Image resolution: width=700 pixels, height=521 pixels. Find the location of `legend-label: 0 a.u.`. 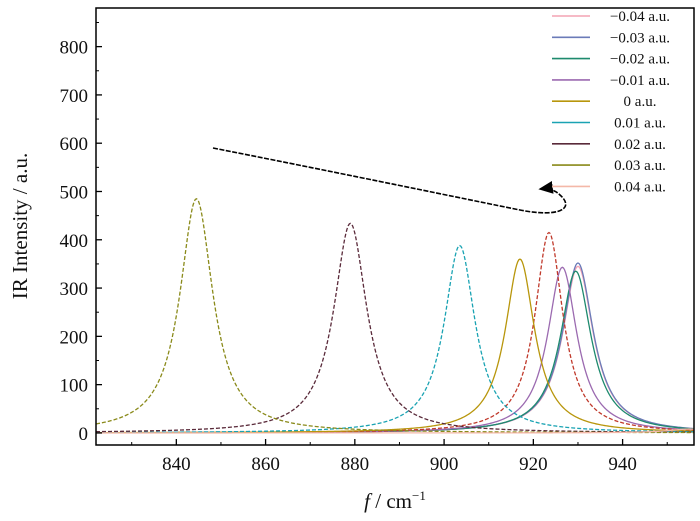

legend-label: 0 a.u. is located at coordinates (640, 102).